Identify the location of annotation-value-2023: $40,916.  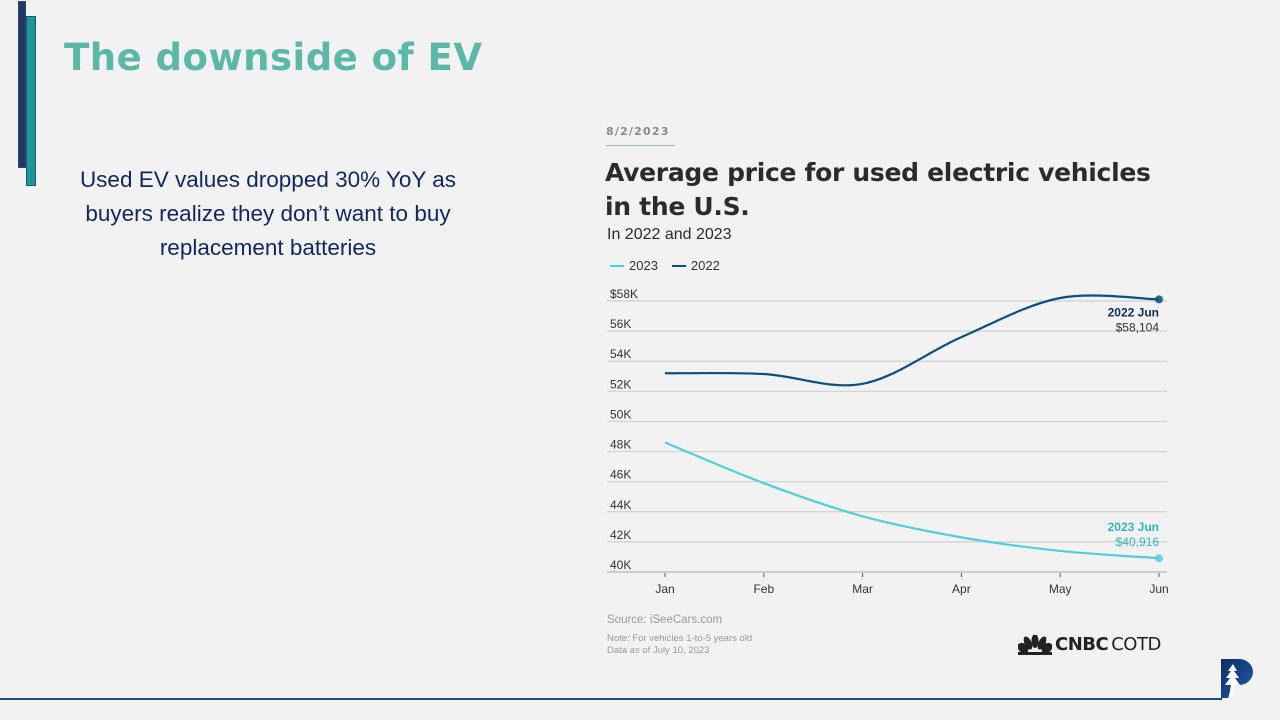
(1138, 542).